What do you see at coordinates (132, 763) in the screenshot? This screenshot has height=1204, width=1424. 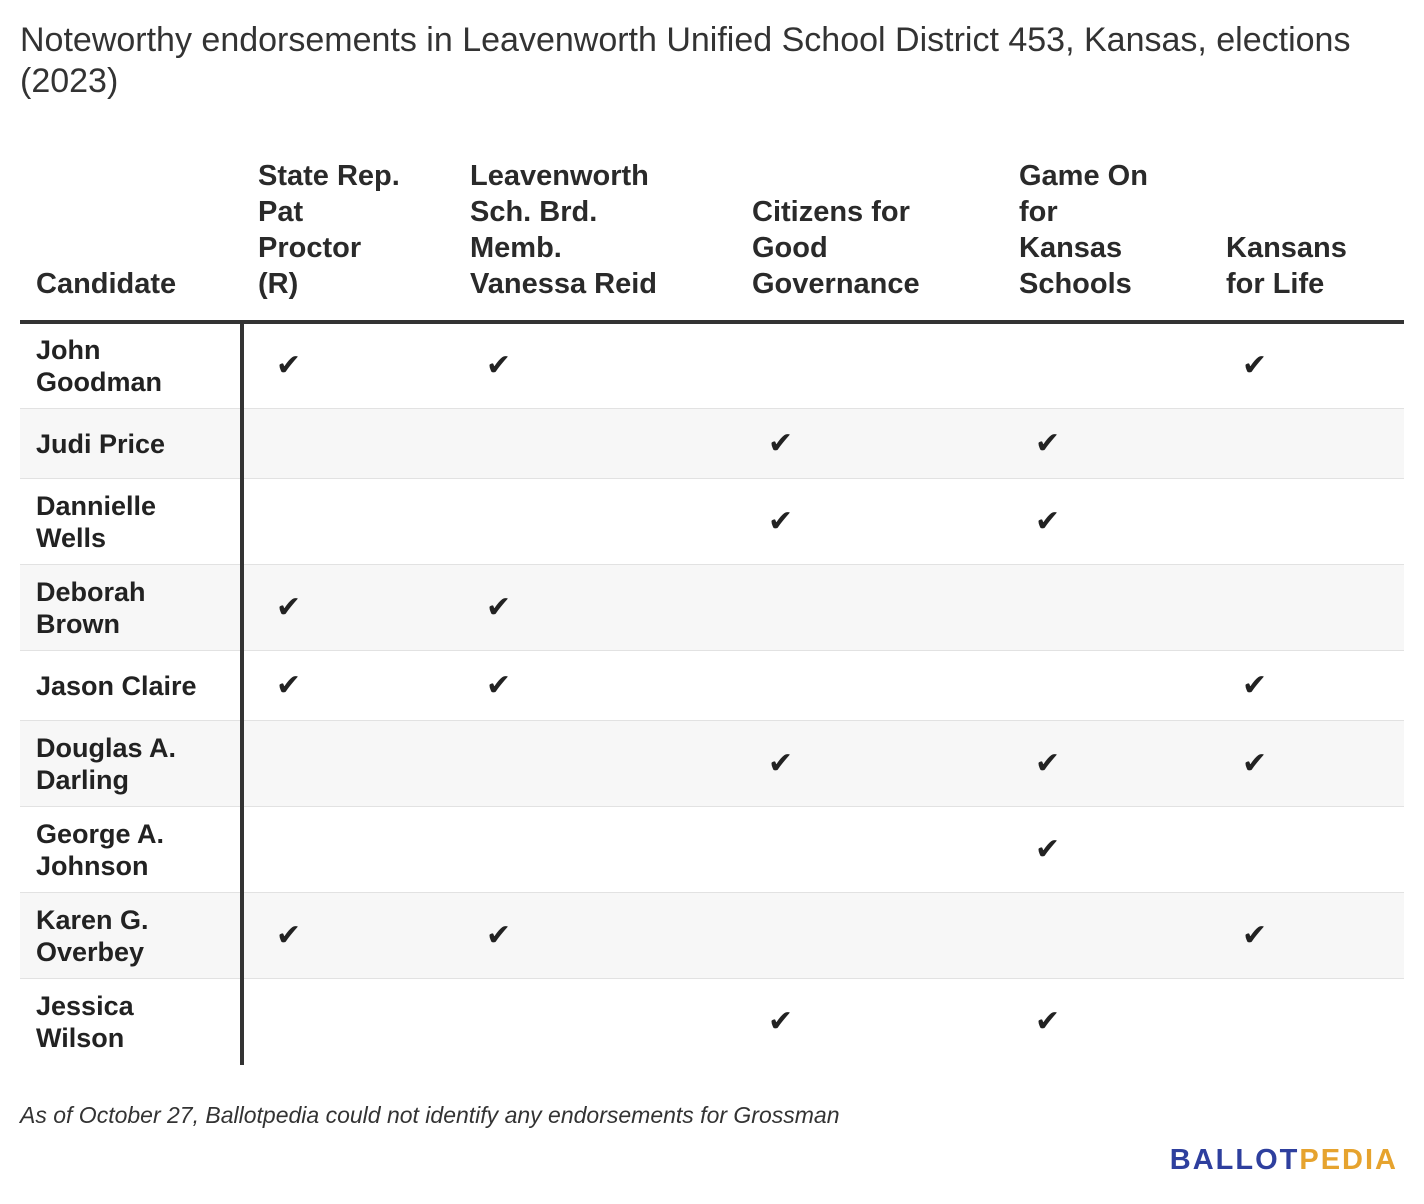 I see `candidate-name: Douglas A. Darling` at bounding box center [132, 763].